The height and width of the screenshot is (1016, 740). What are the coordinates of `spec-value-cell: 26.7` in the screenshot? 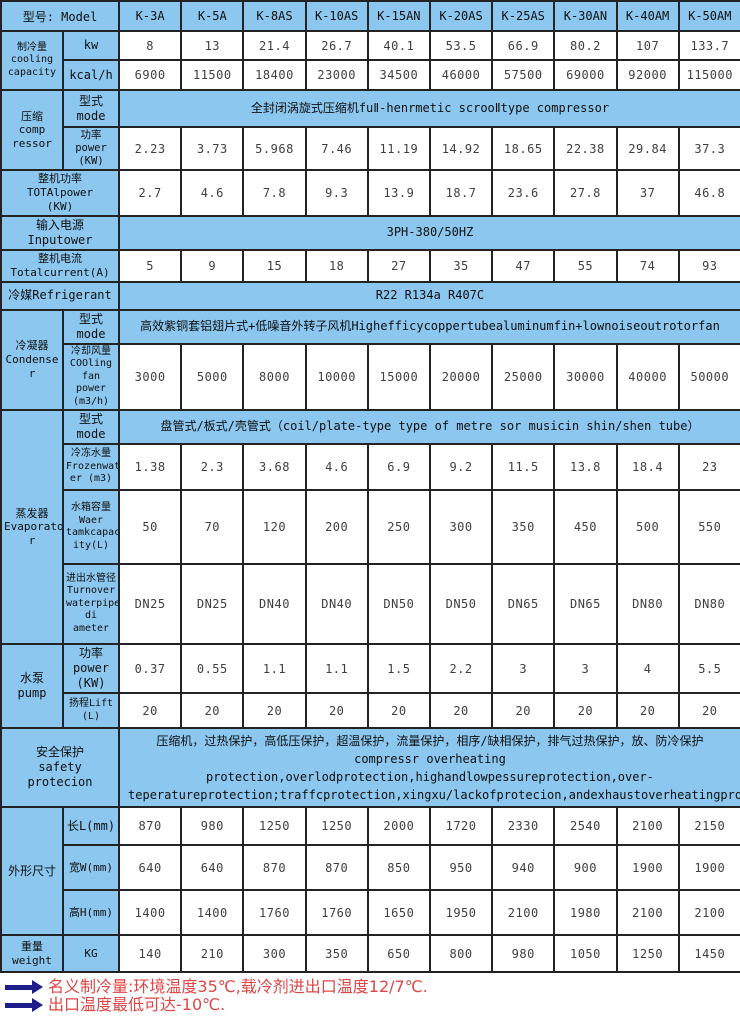 It's located at (336, 45).